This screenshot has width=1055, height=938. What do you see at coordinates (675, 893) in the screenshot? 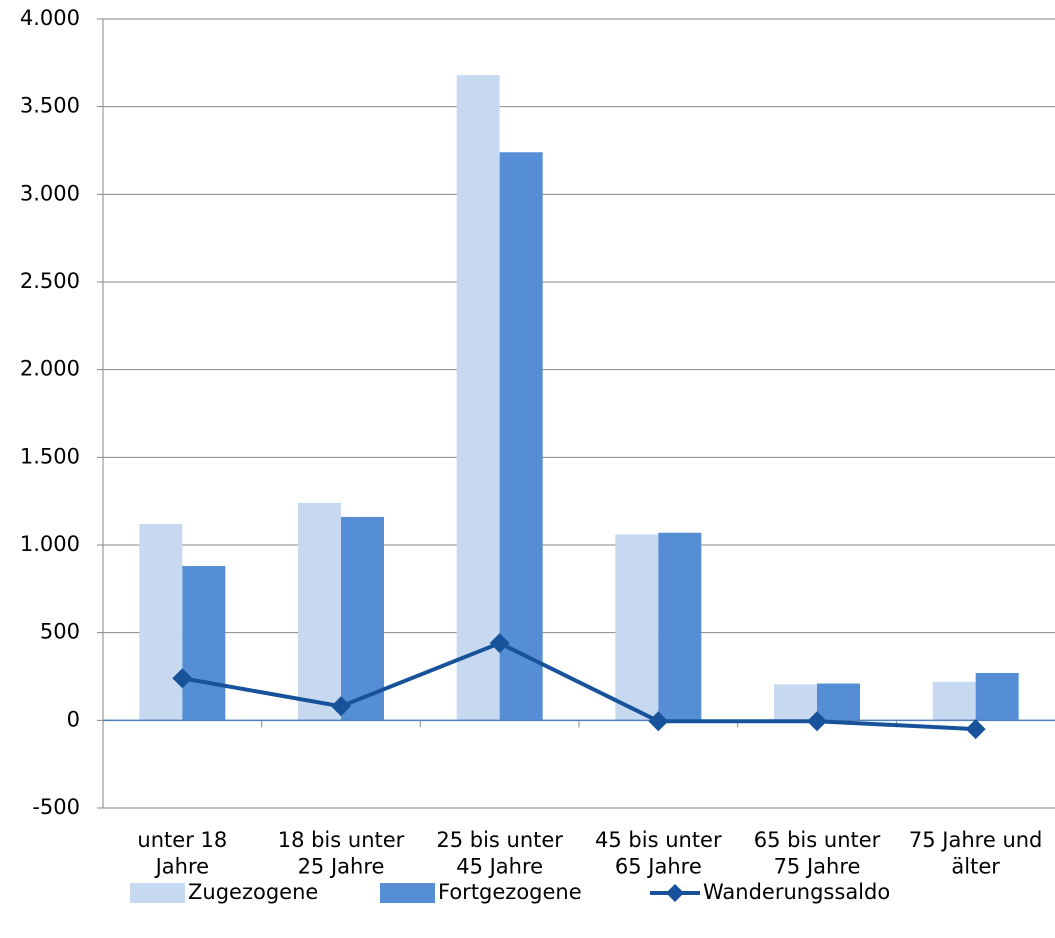
I see `legend-marker` at bounding box center [675, 893].